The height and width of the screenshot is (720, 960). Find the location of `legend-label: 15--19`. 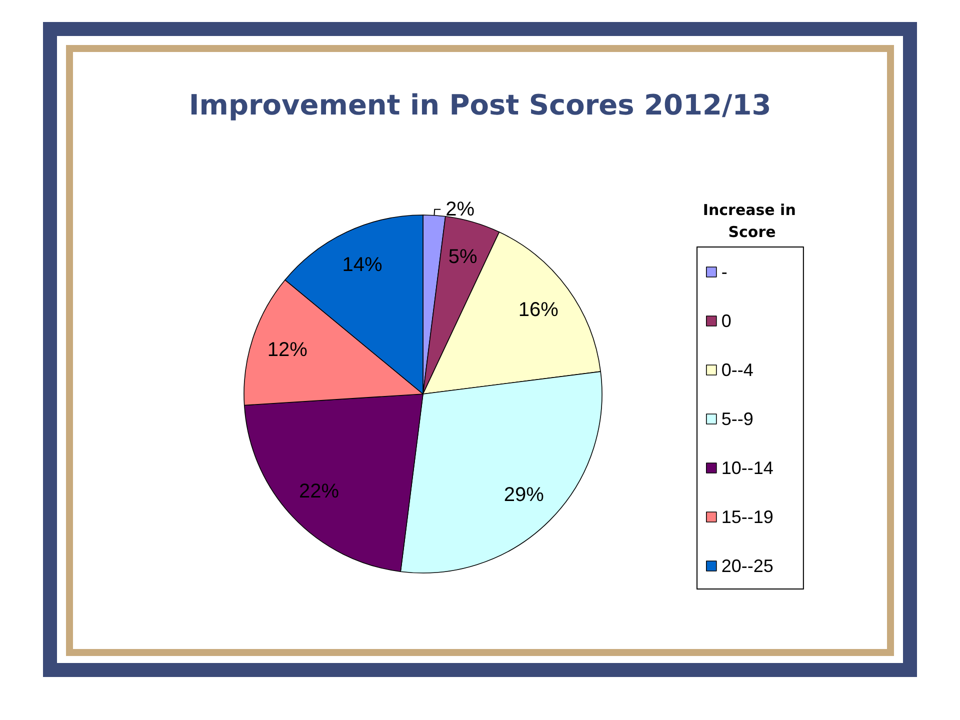

legend-label: 15--19 is located at coordinates (747, 517).